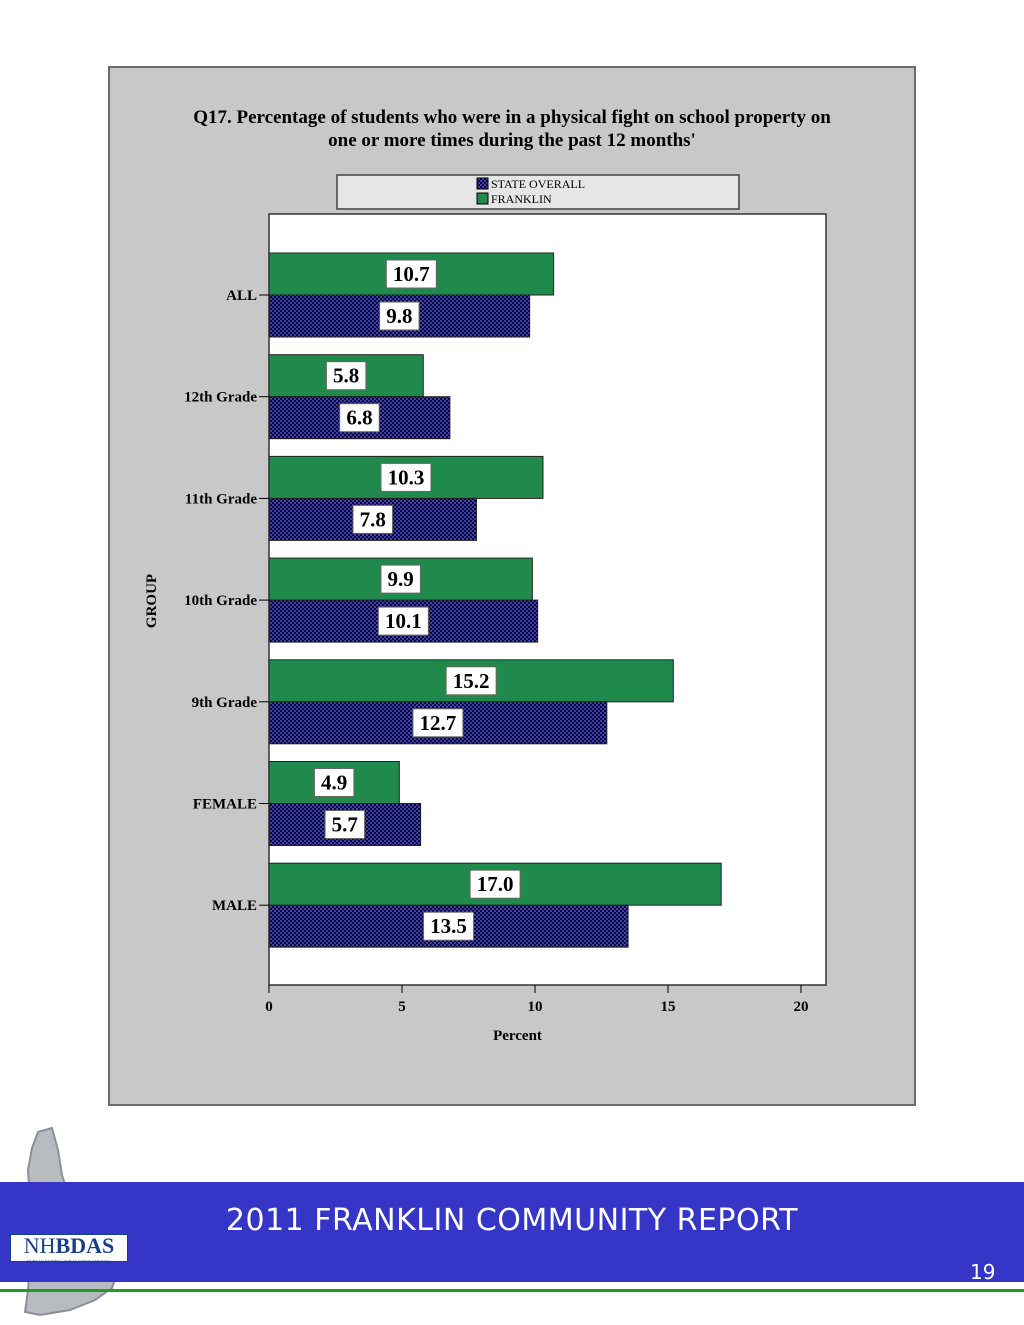  Describe the element at coordinates (517, 1036) in the screenshot. I see `x-axis-title: Percent` at that location.